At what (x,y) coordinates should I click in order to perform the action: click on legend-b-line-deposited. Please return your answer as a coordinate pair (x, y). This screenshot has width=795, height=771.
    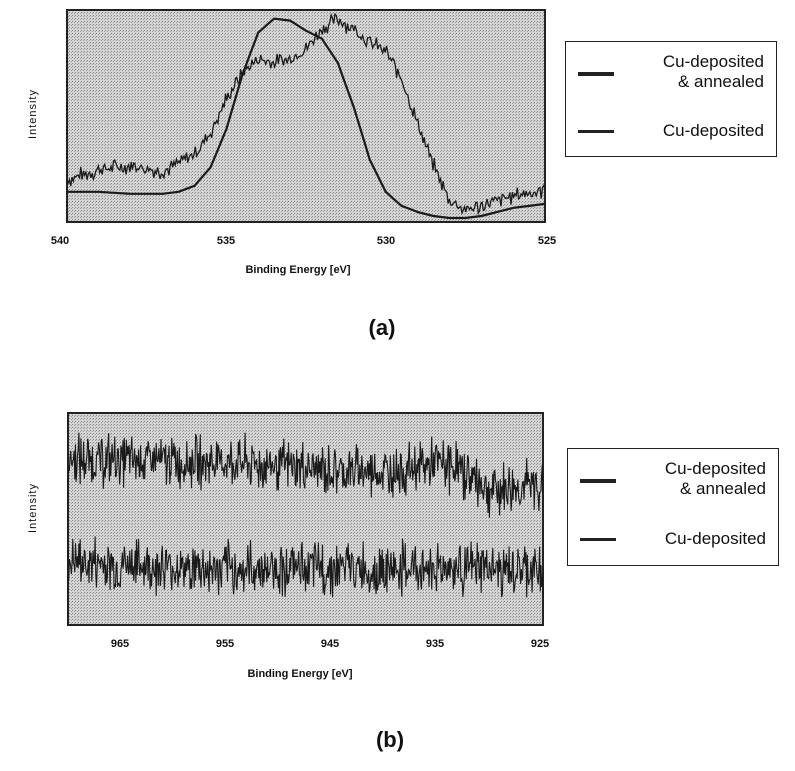
    Looking at the image, I should click on (598, 539).